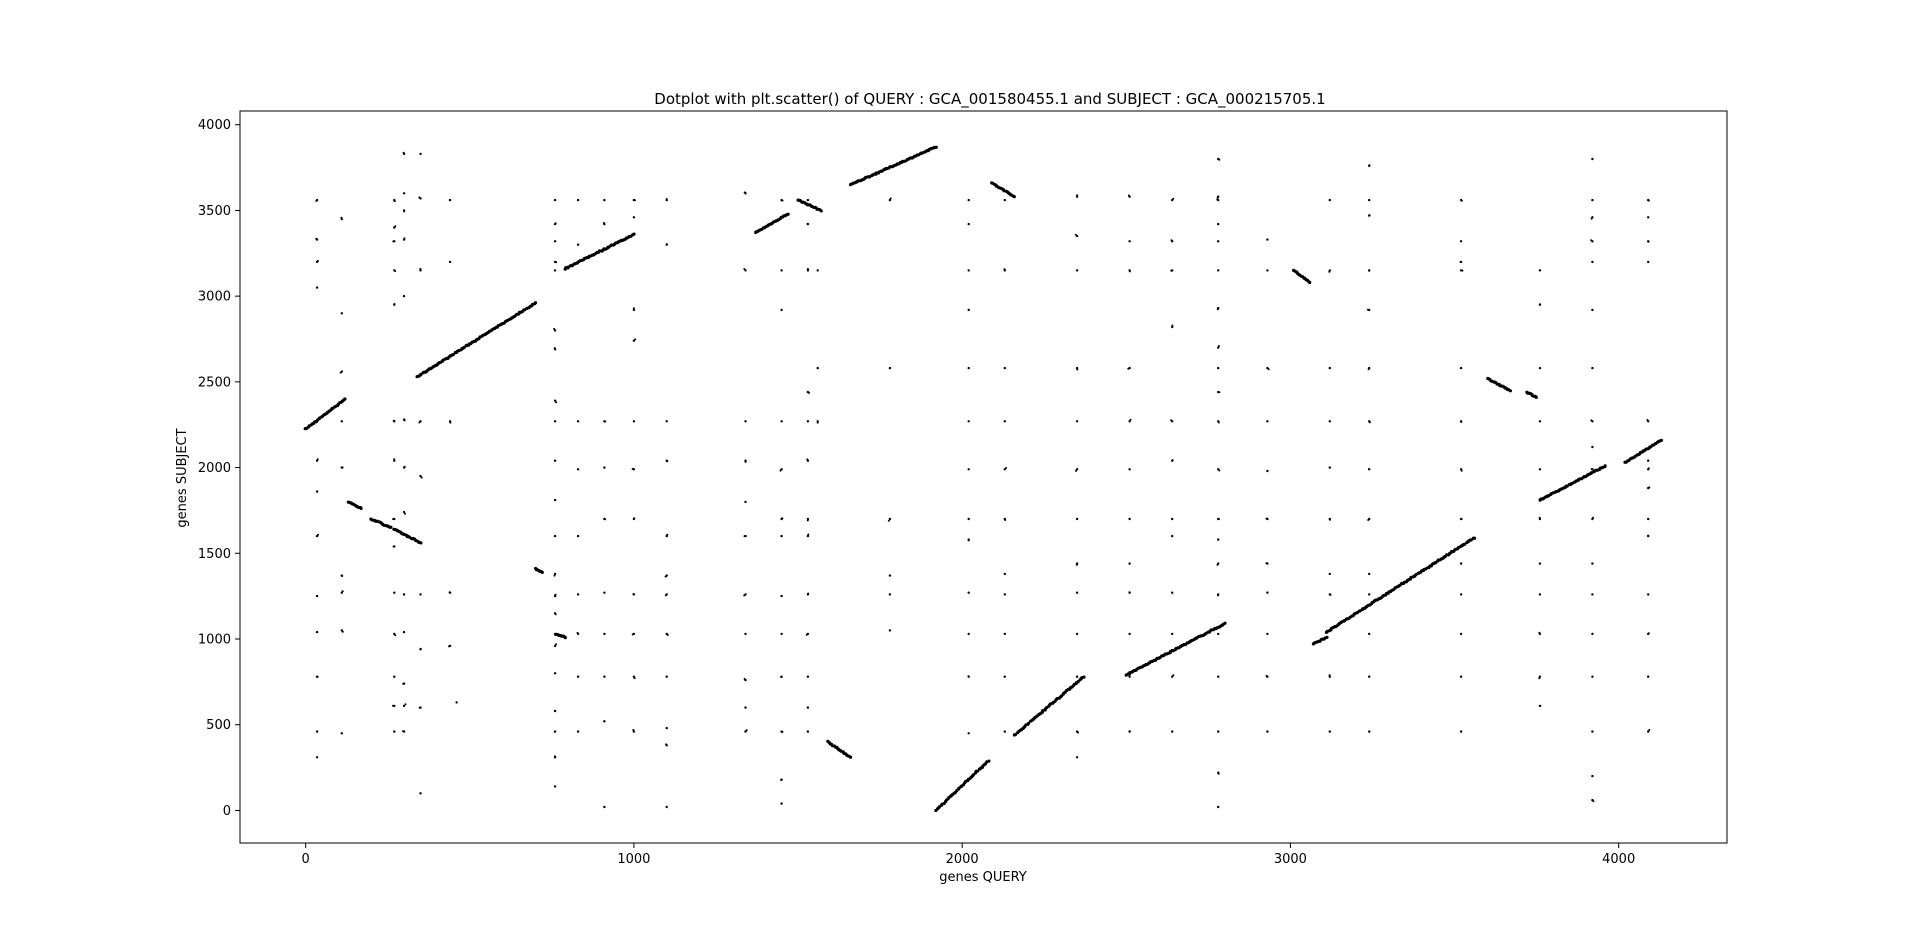 Image resolution: width=1918 pixels, height=937 pixels. Describe the element at coordinates (214, 297) in the screenshot. I see `y-tick-label: 3000` at that location.